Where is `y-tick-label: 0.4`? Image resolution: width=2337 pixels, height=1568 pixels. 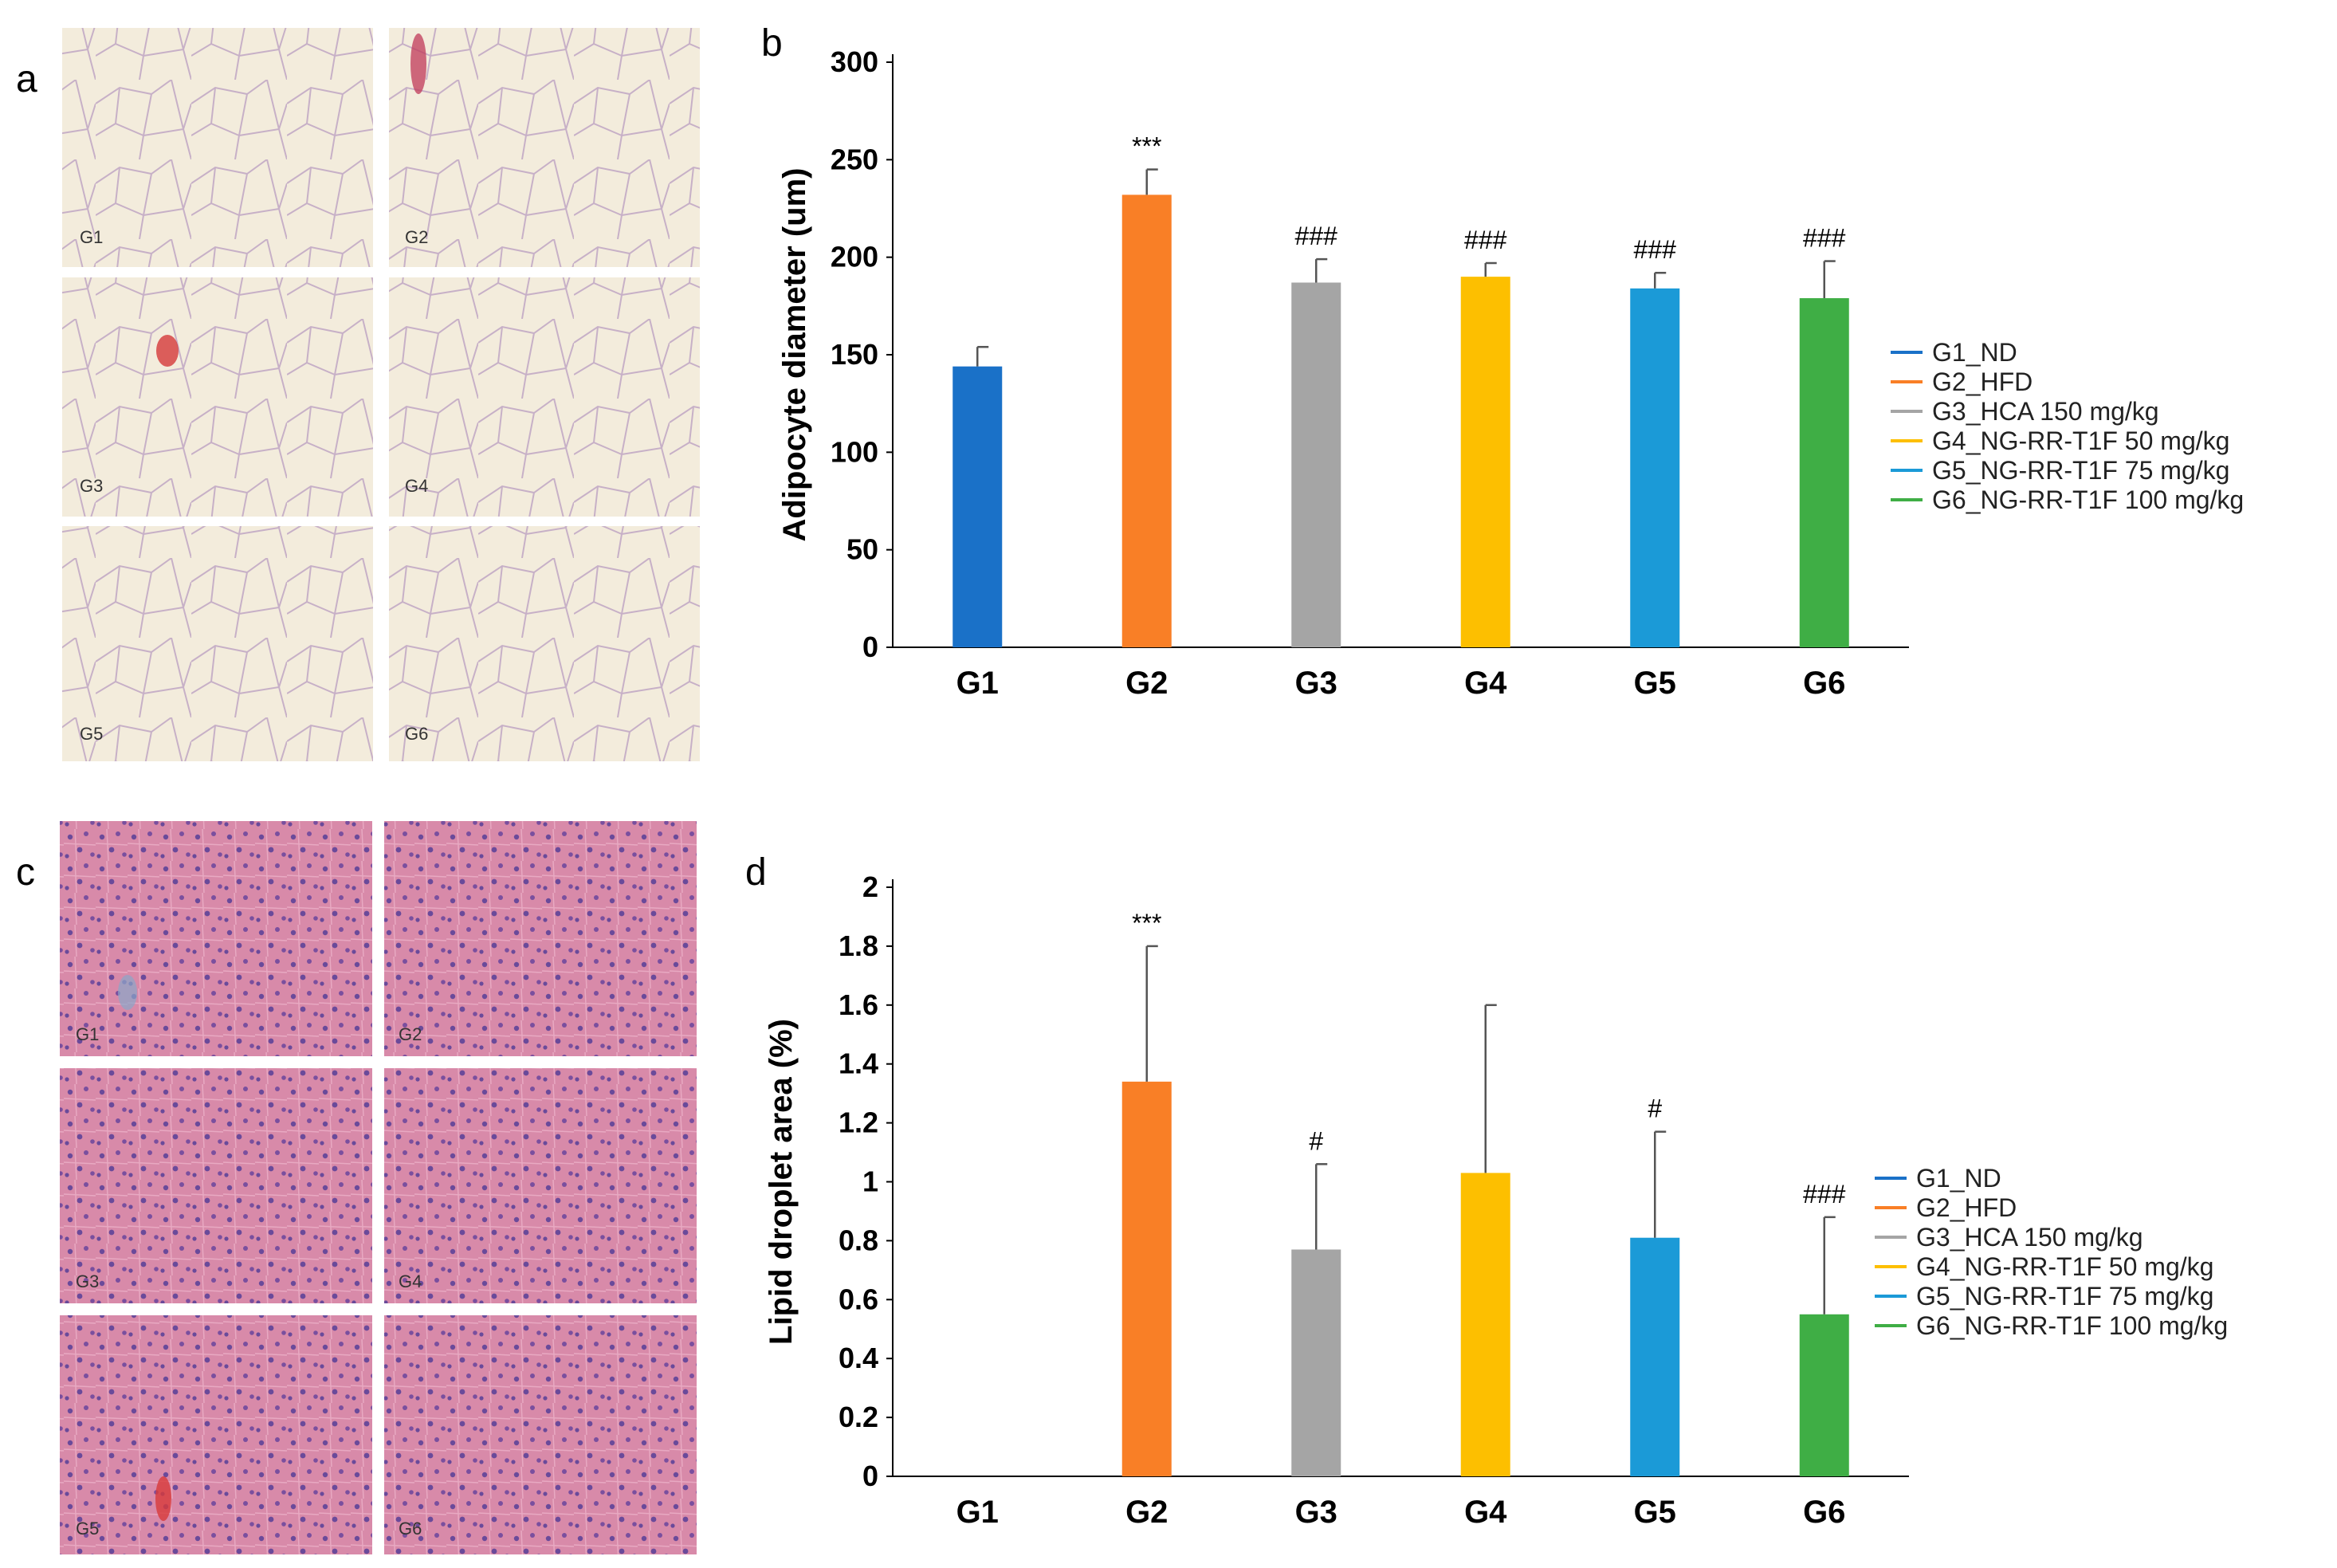
y-tick-label: 0.4 is located at coordinates (859, 1358).